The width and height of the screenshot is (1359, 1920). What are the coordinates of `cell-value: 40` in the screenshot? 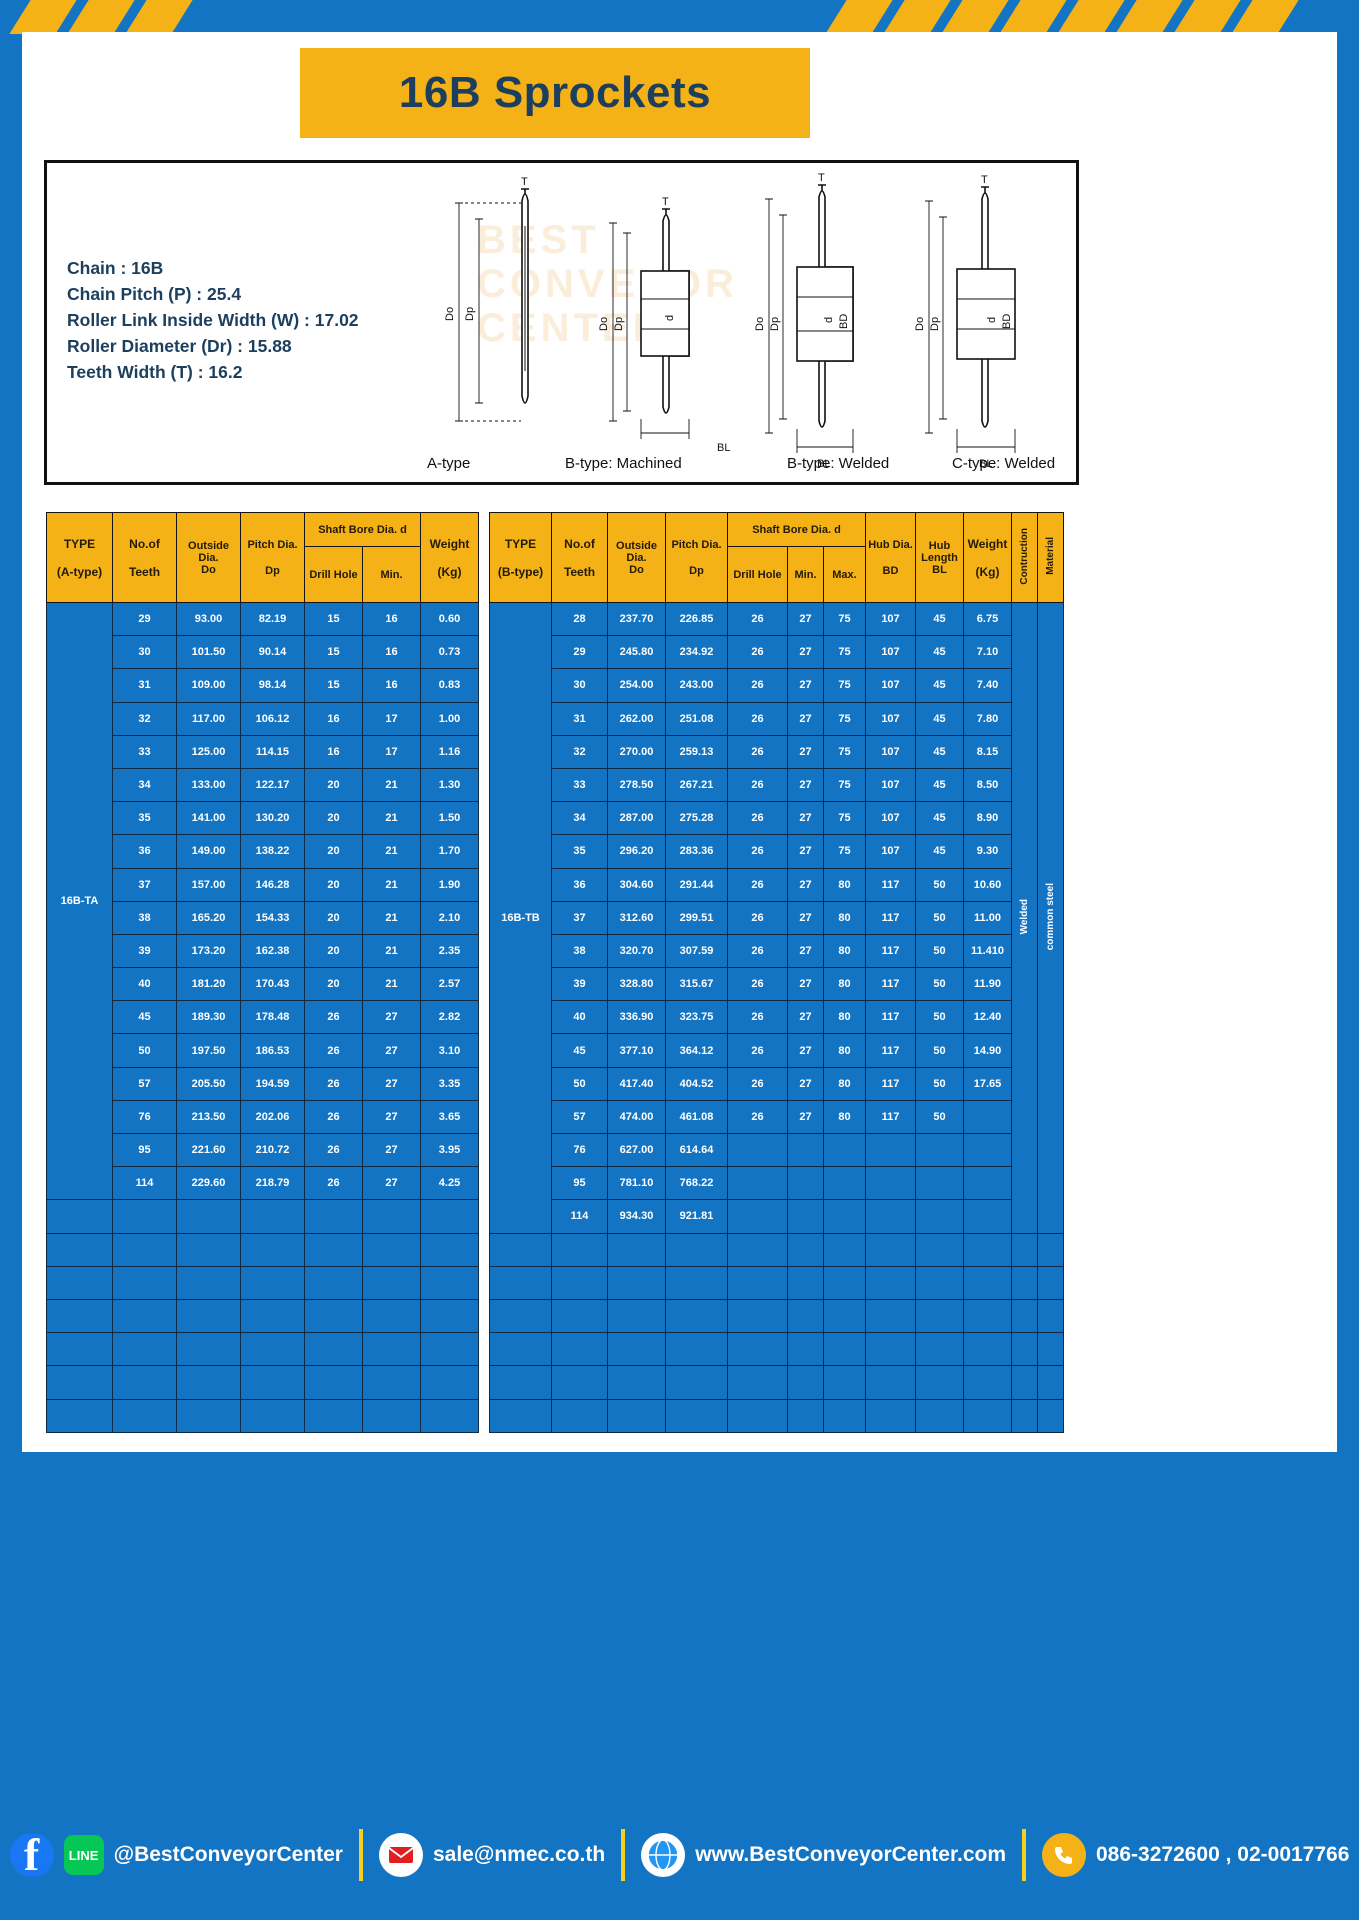 It's located at (144, 984).